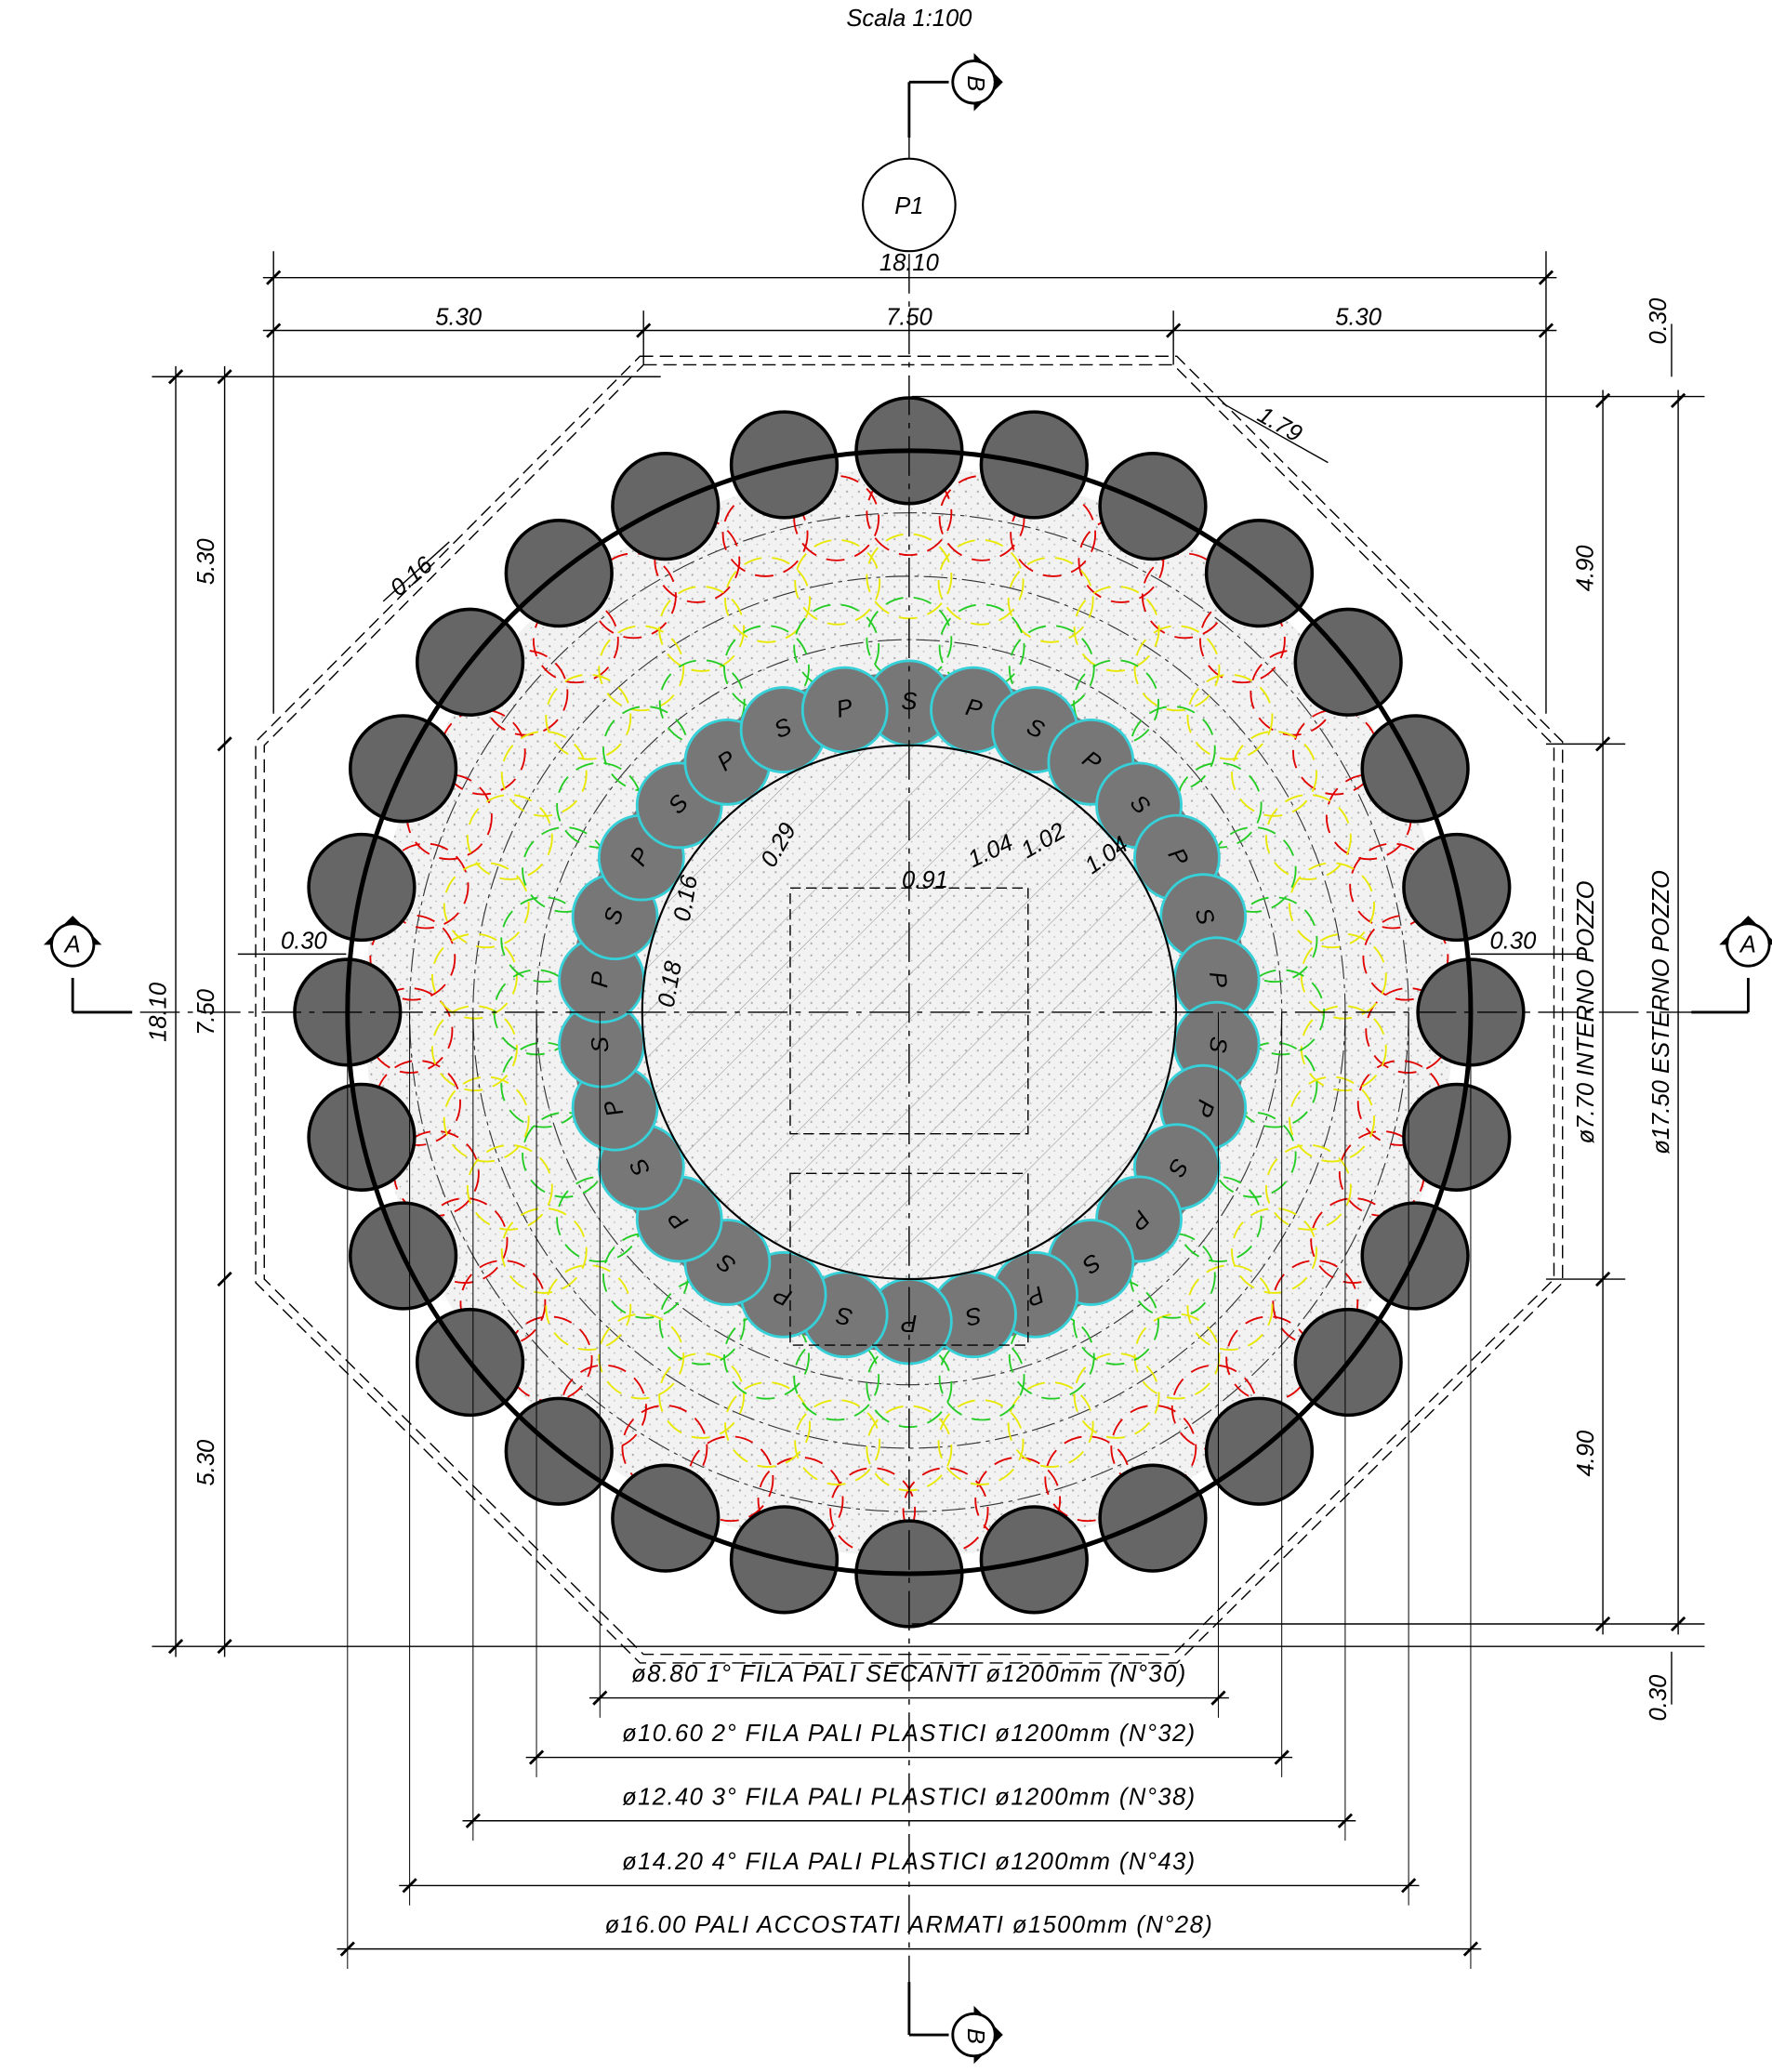  What do you see at coordinates (909, 19) in the screenshot?
I see `scale-title: Scala 1:100` at bounding box center [909, 19].